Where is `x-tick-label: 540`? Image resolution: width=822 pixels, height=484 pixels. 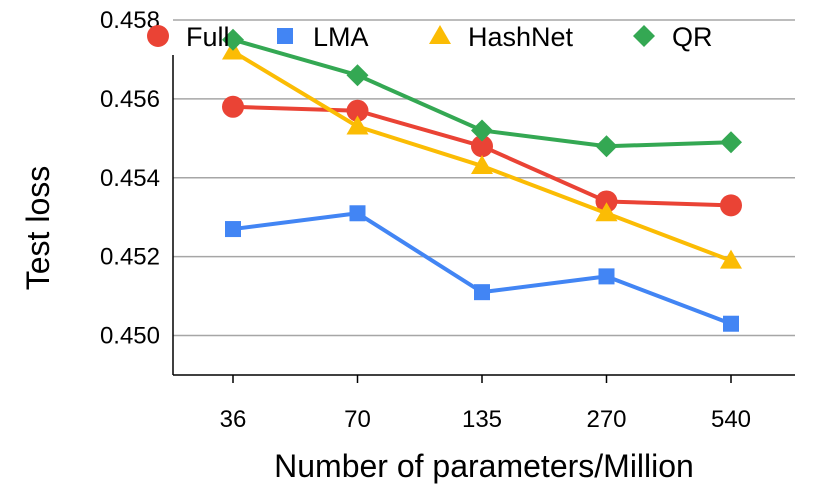 x-tick-label: 540 is located at coordinates (731, 419).